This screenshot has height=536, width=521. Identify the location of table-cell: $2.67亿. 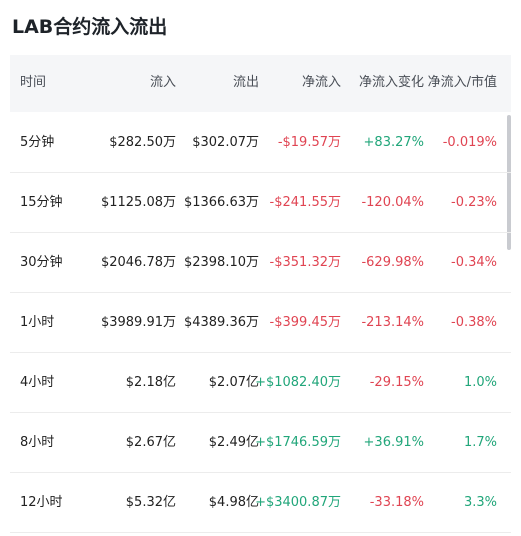
(150, 442).